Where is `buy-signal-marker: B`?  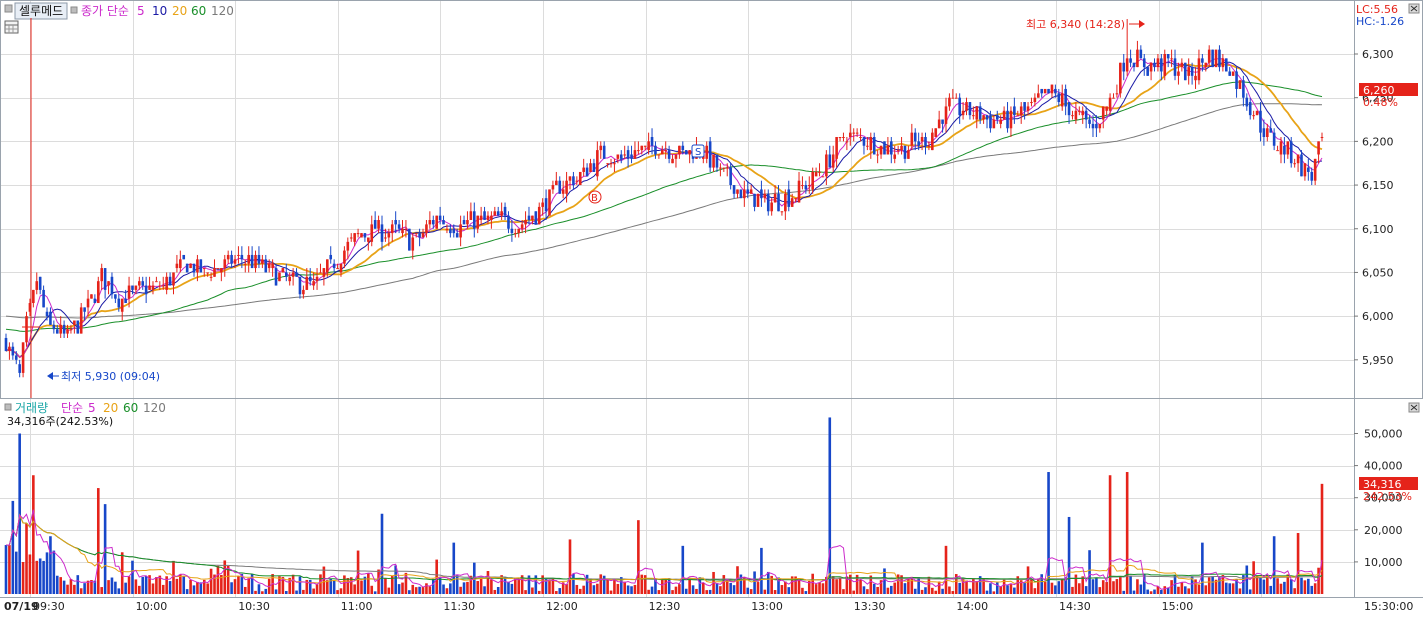 buy-signal-marker: B is located at coordinates (595, 197).